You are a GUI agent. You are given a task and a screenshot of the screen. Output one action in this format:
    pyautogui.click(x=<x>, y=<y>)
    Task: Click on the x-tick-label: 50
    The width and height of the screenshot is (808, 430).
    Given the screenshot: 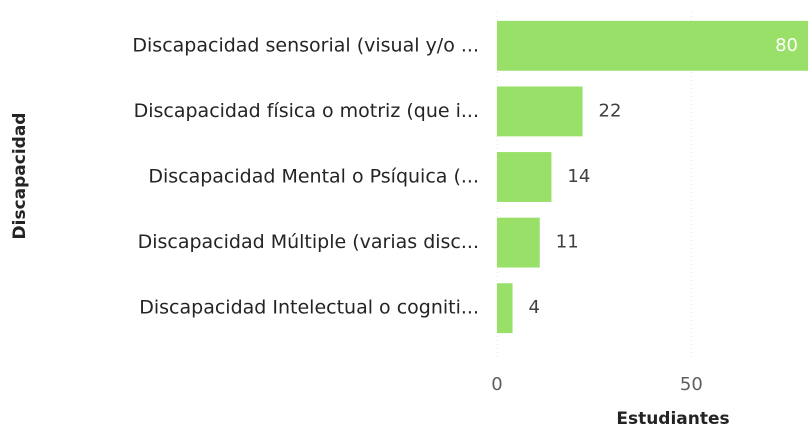 What is the action you would take?
    pyautogui.click(x=691, y=384)
    